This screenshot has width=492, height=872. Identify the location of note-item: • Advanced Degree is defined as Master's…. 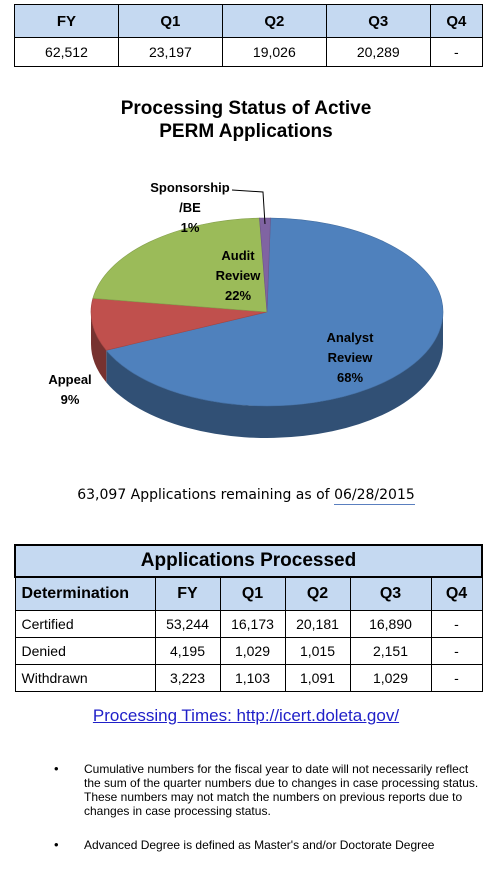
(260, 845).